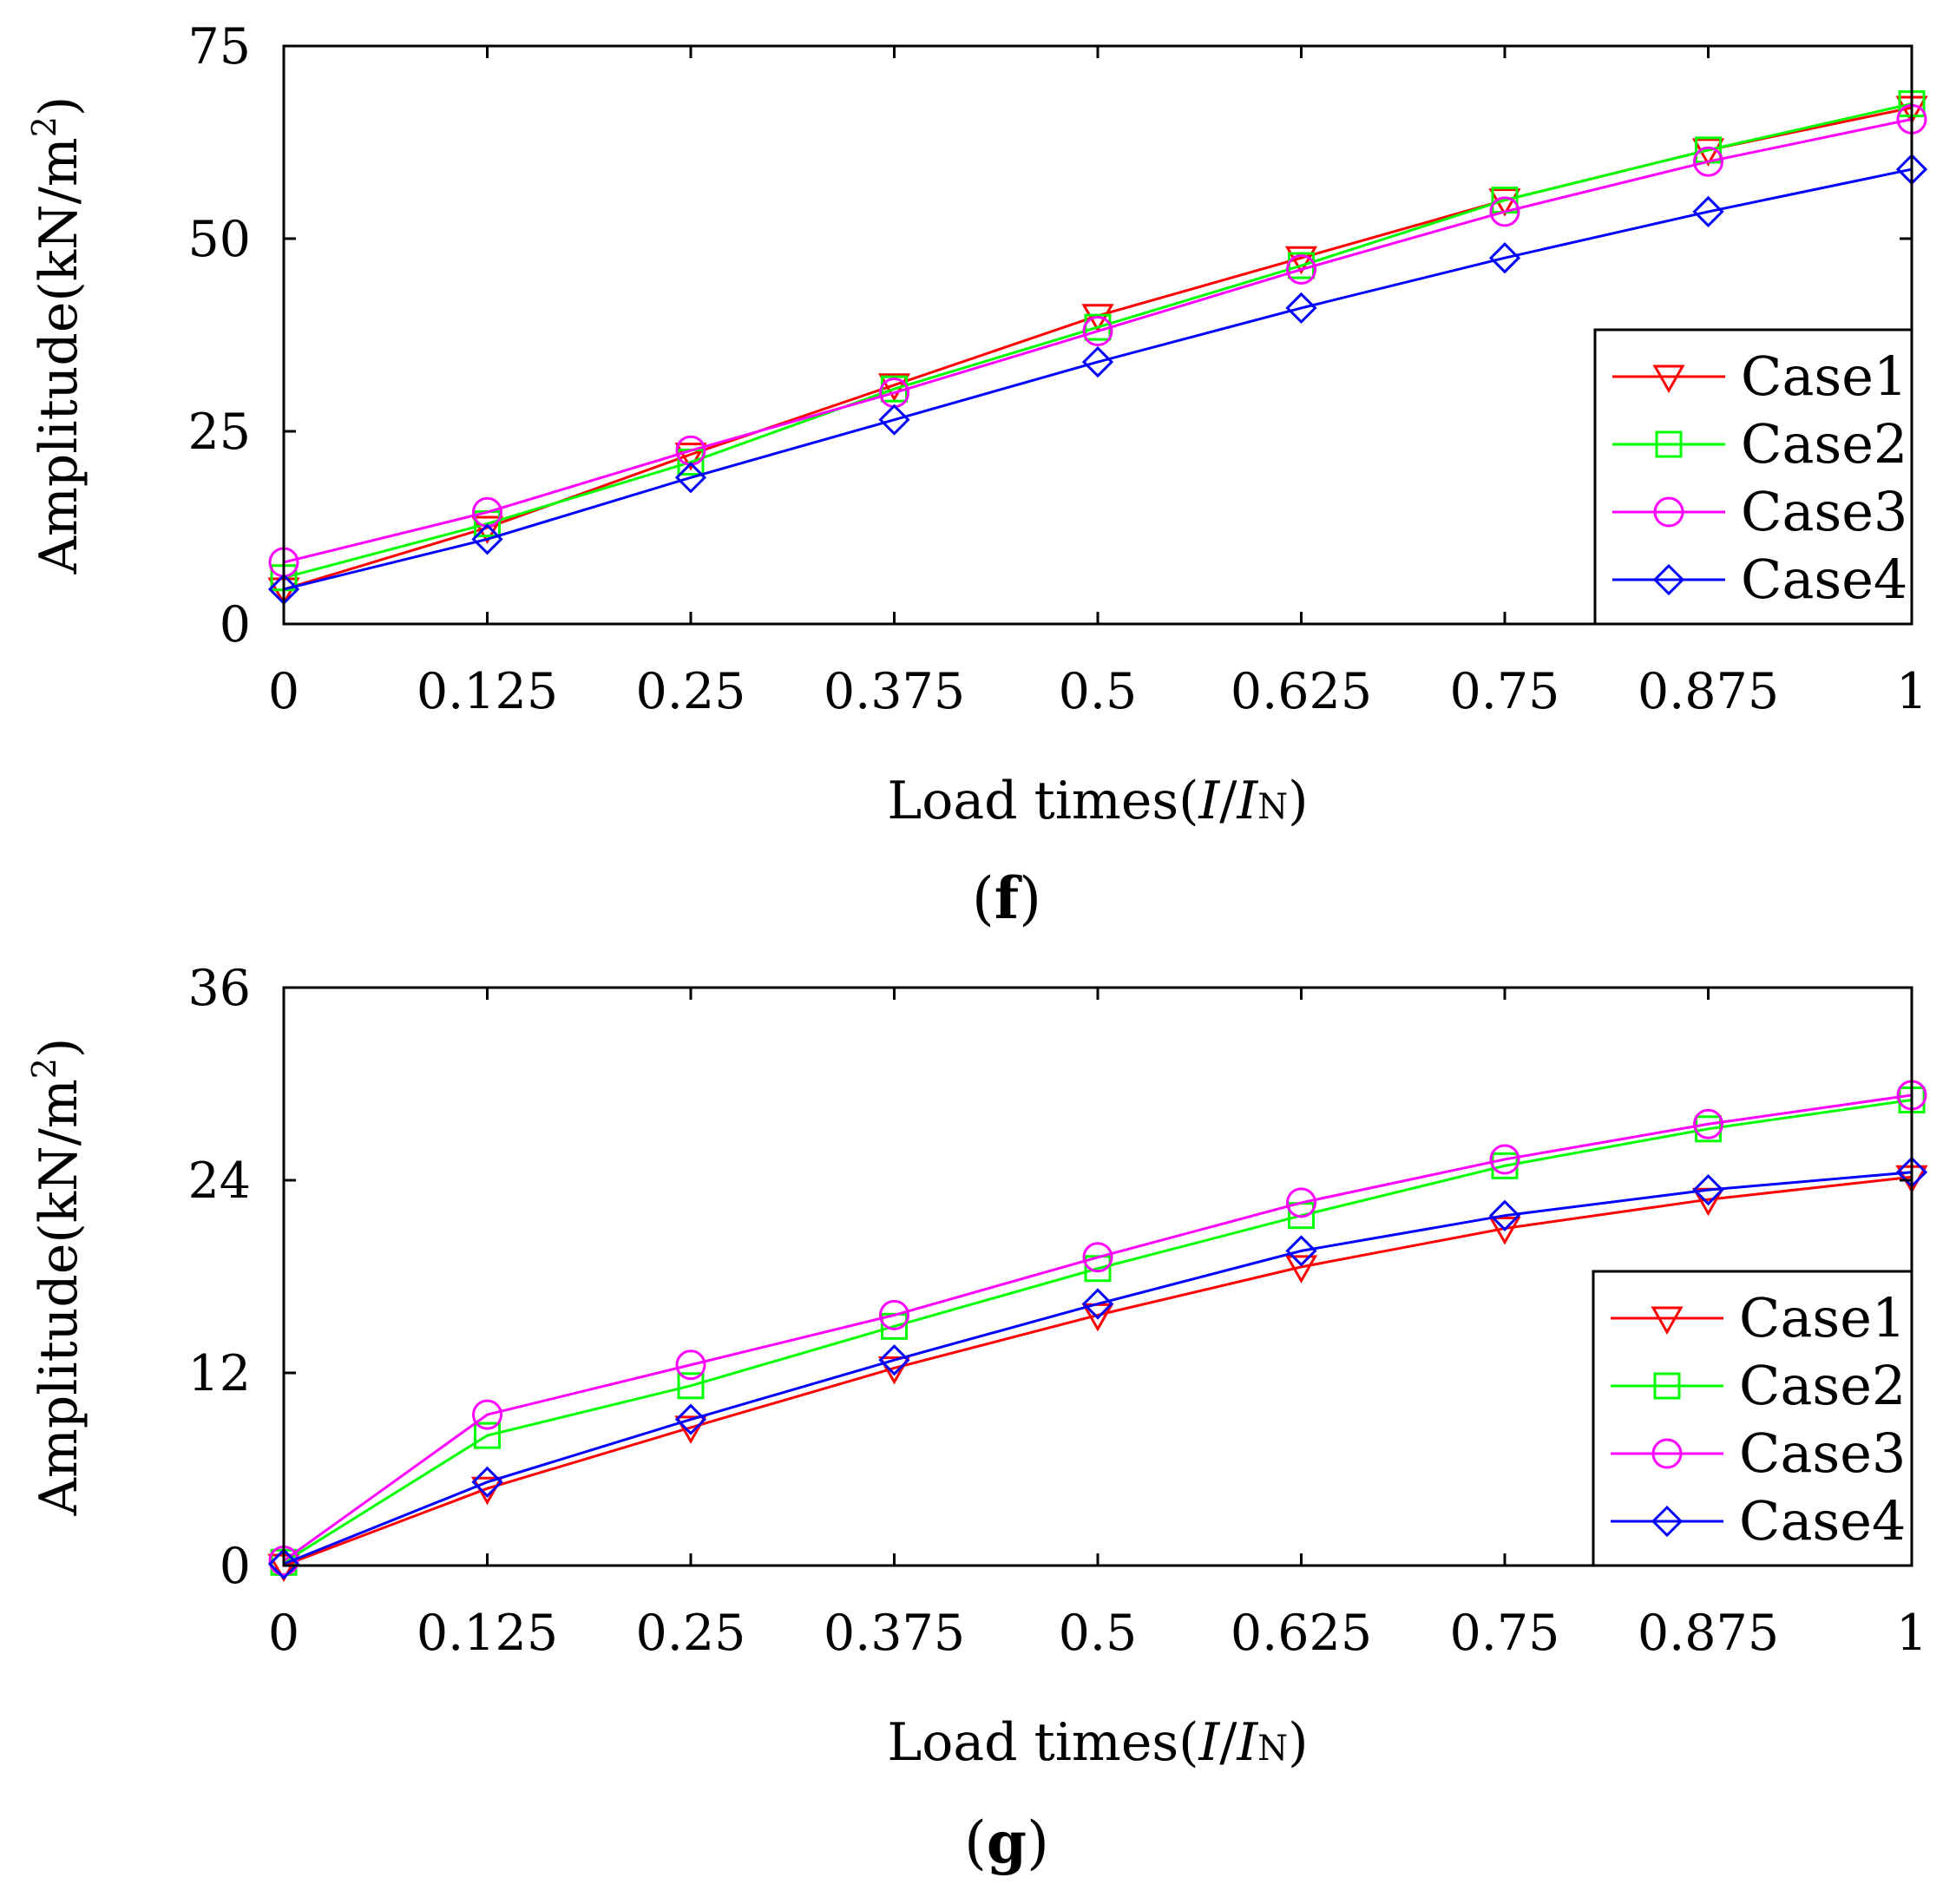 This screenshot has width=1943, height=1904. What do you see at coordinates (219, 47) in the screenshot?
I see `y-tick-label: 75` at bounding box center [219, 47].